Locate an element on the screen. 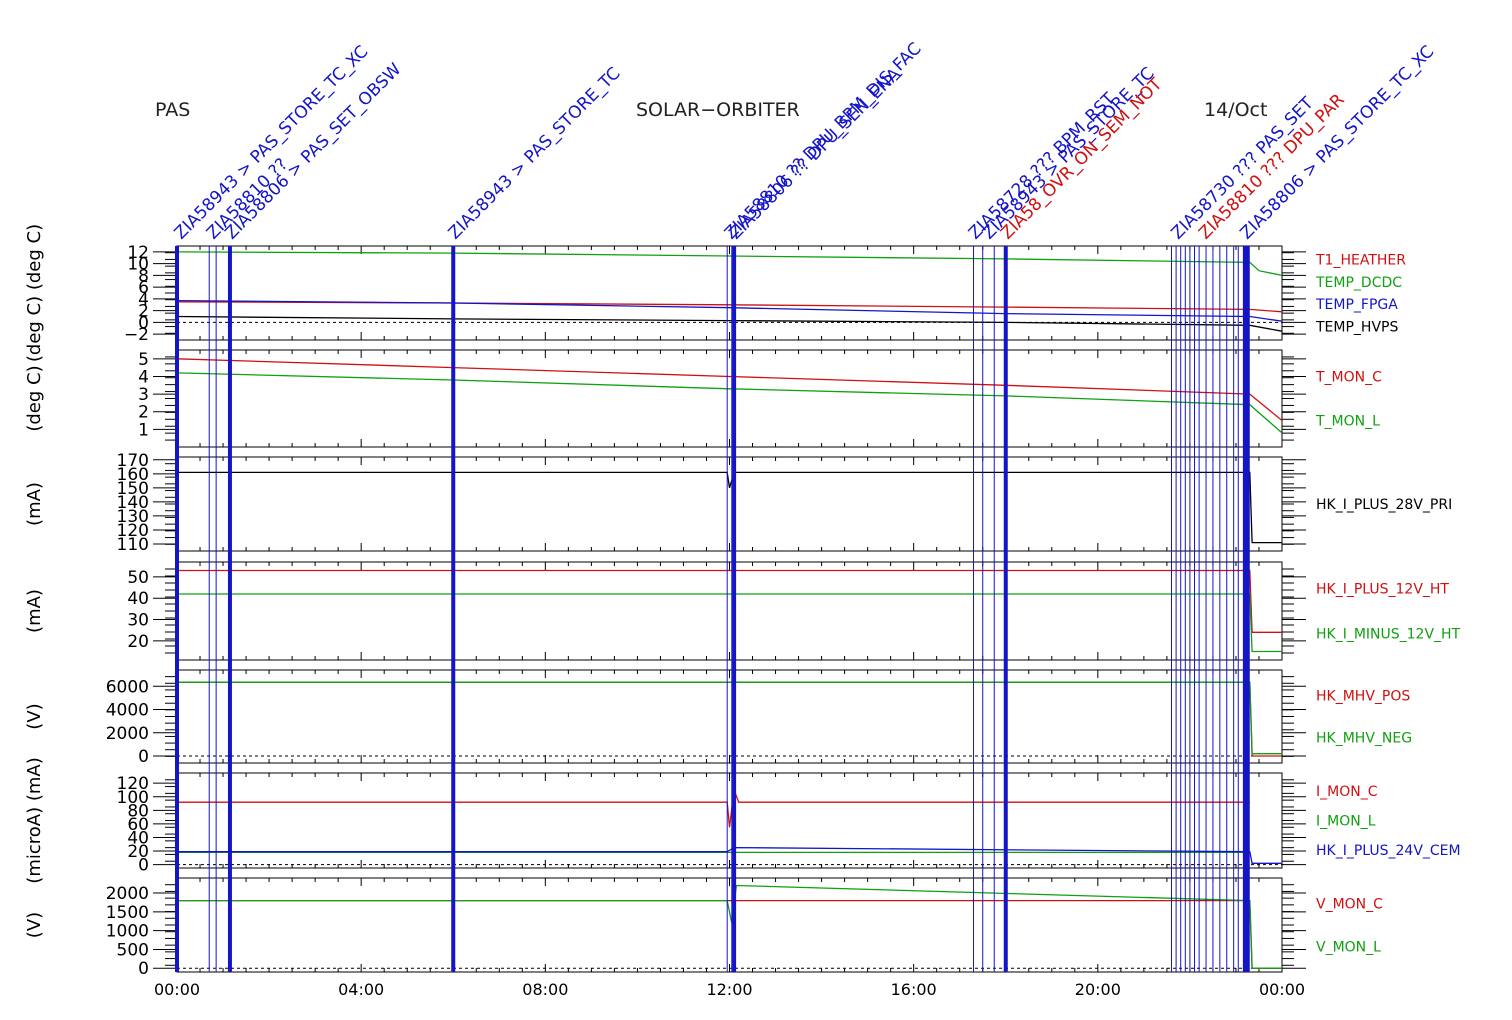 The image size is (1512, 1020). series-label: TEMP_HVPS is located at coordinates (1356, 328).